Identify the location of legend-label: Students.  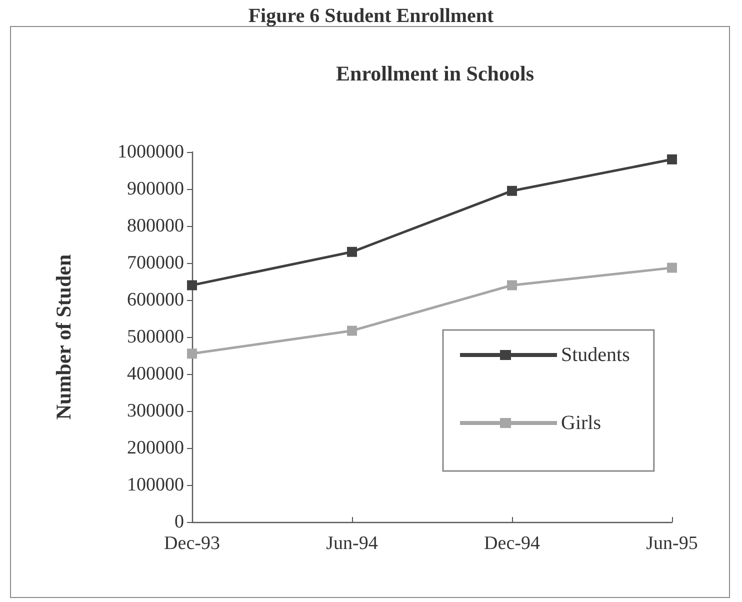
(595, 355).